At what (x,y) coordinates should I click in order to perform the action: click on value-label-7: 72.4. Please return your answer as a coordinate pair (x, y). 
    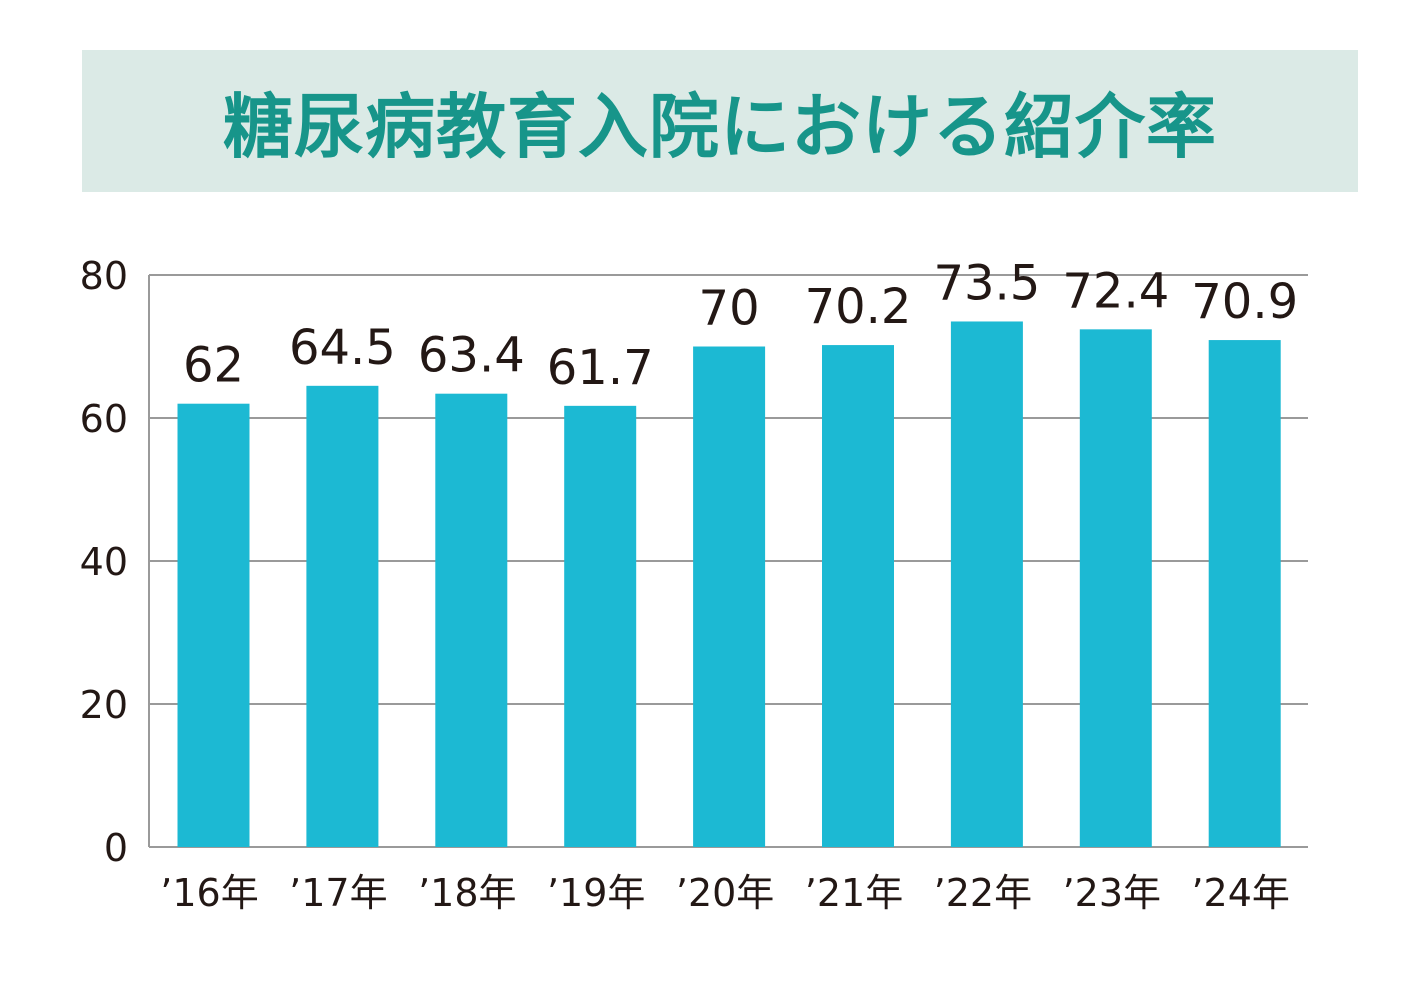
    Looking at the image, I should click on (1115, 291).